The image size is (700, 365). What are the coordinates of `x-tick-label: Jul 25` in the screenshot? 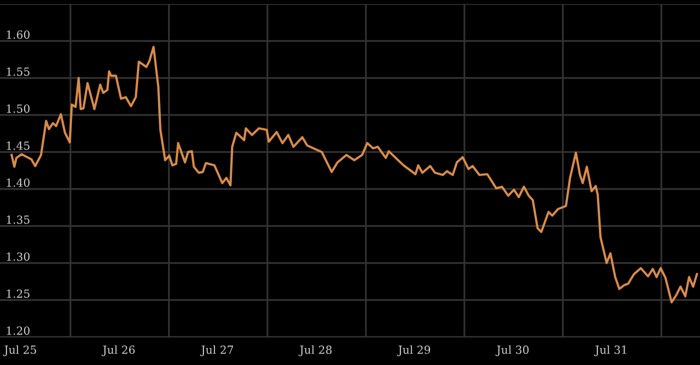 It's located at (19, 350).